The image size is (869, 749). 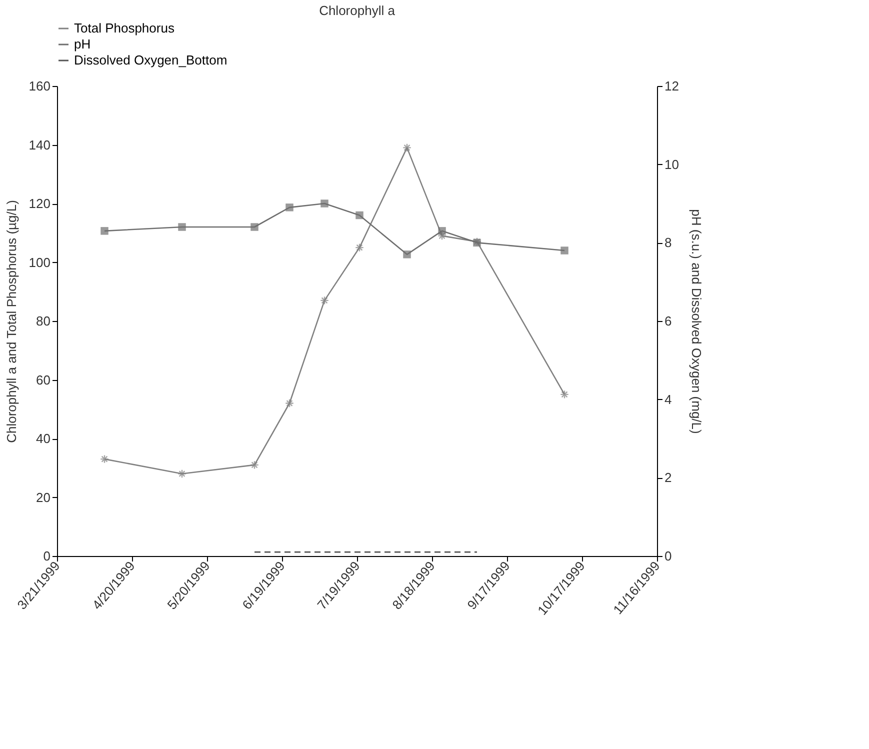 I want to click on y-tick-label: 120, so click(x=39, y=203).